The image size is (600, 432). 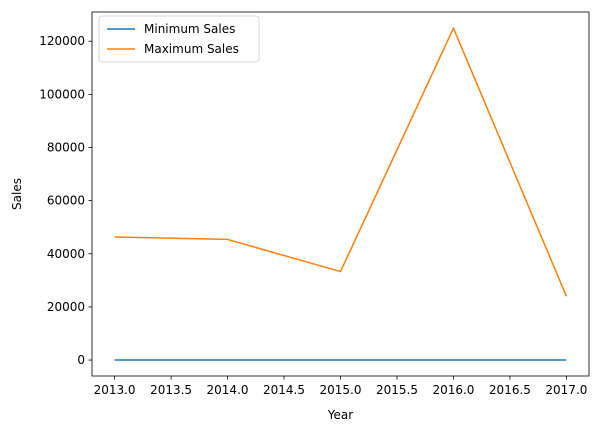 I want to click on x-tick-label: 2016.5, so click(x=510, y=390).